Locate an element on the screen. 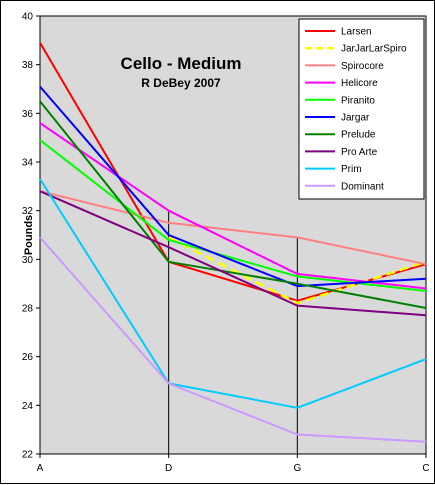 The height and width of the screenshot is (485, 435). x-tick-label: C is located at coordinates (425, 468).